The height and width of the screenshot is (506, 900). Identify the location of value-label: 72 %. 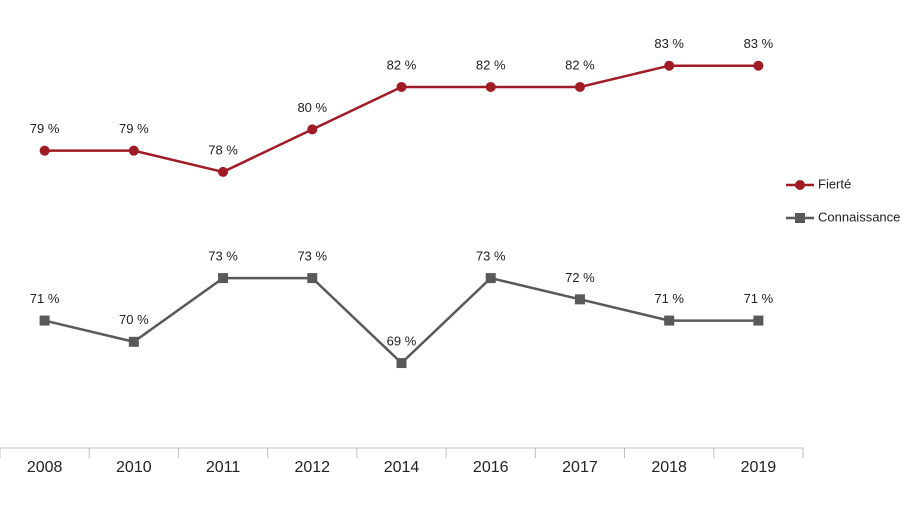
(580, 277).